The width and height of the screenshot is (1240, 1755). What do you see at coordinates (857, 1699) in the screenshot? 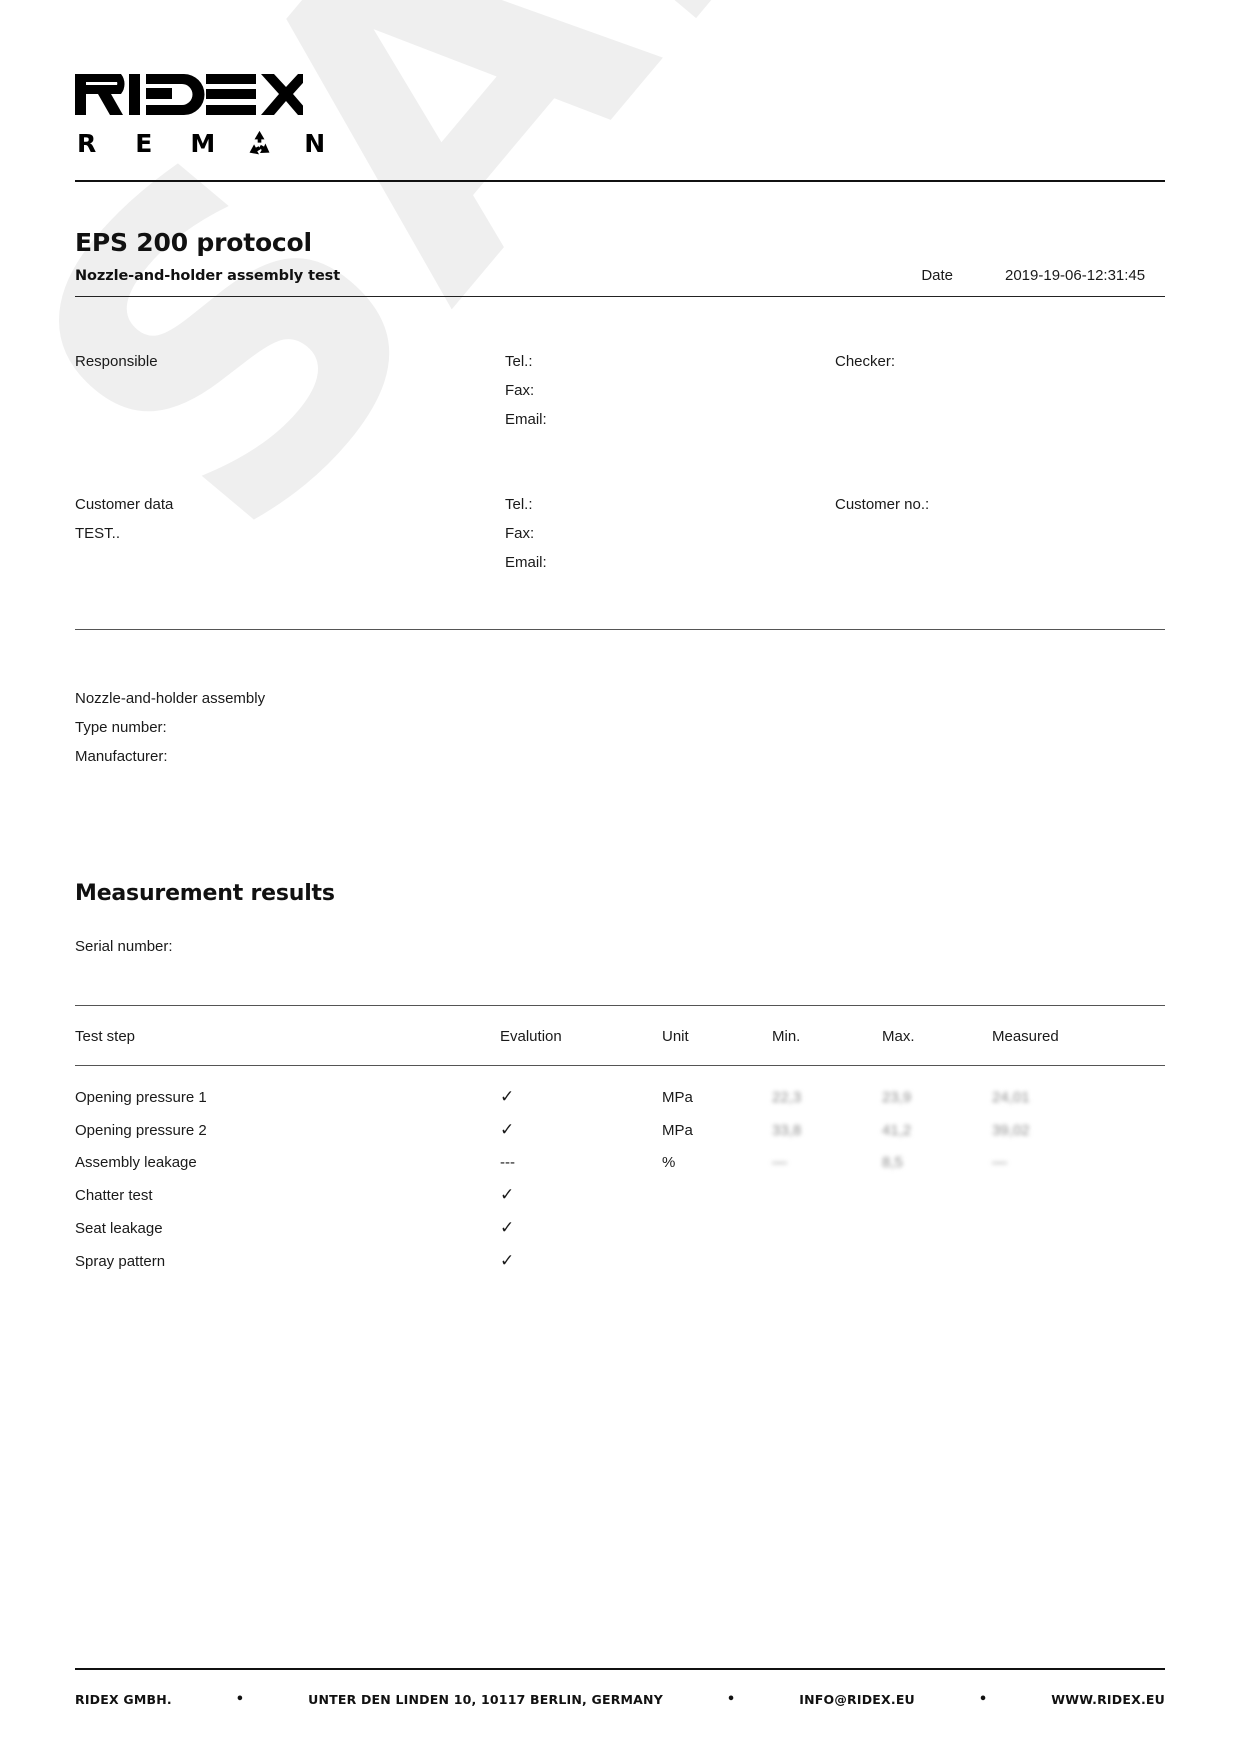
I see `footer-email: INFO@RIDEX.EU` at bounding box center [857, 1699].